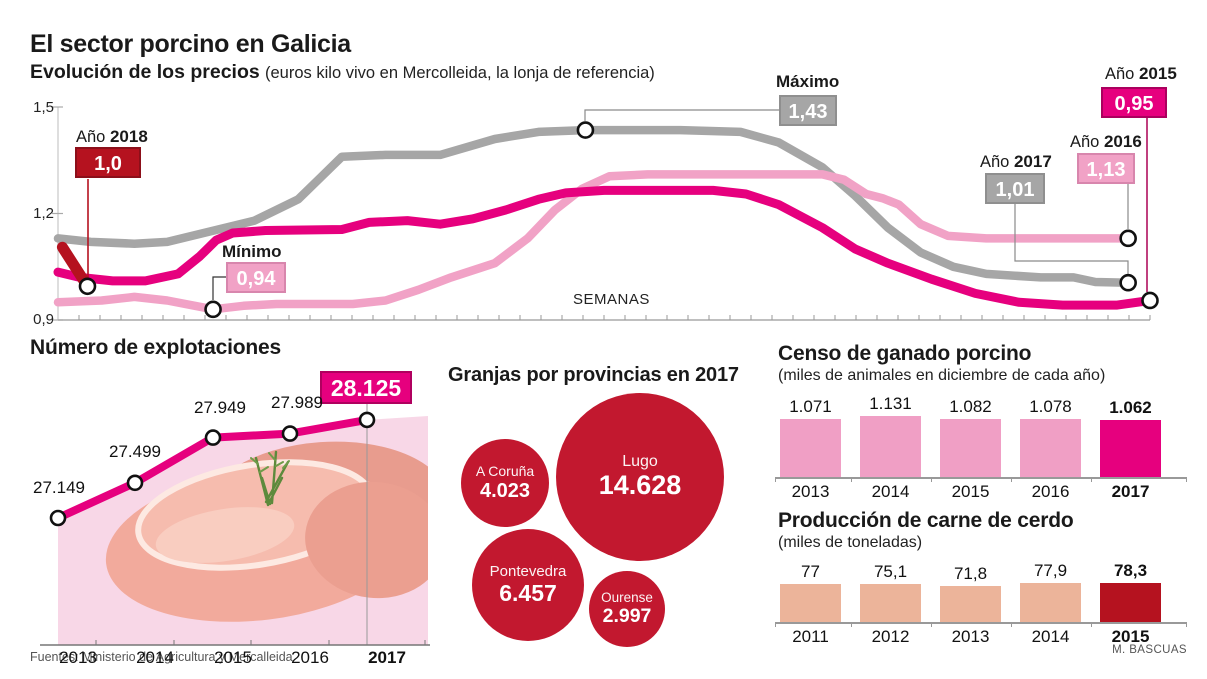 The image size is (1207, 679). Describe the element at coordinates (225, 535) in the screenshot. I see `meat-marbling` at that location.